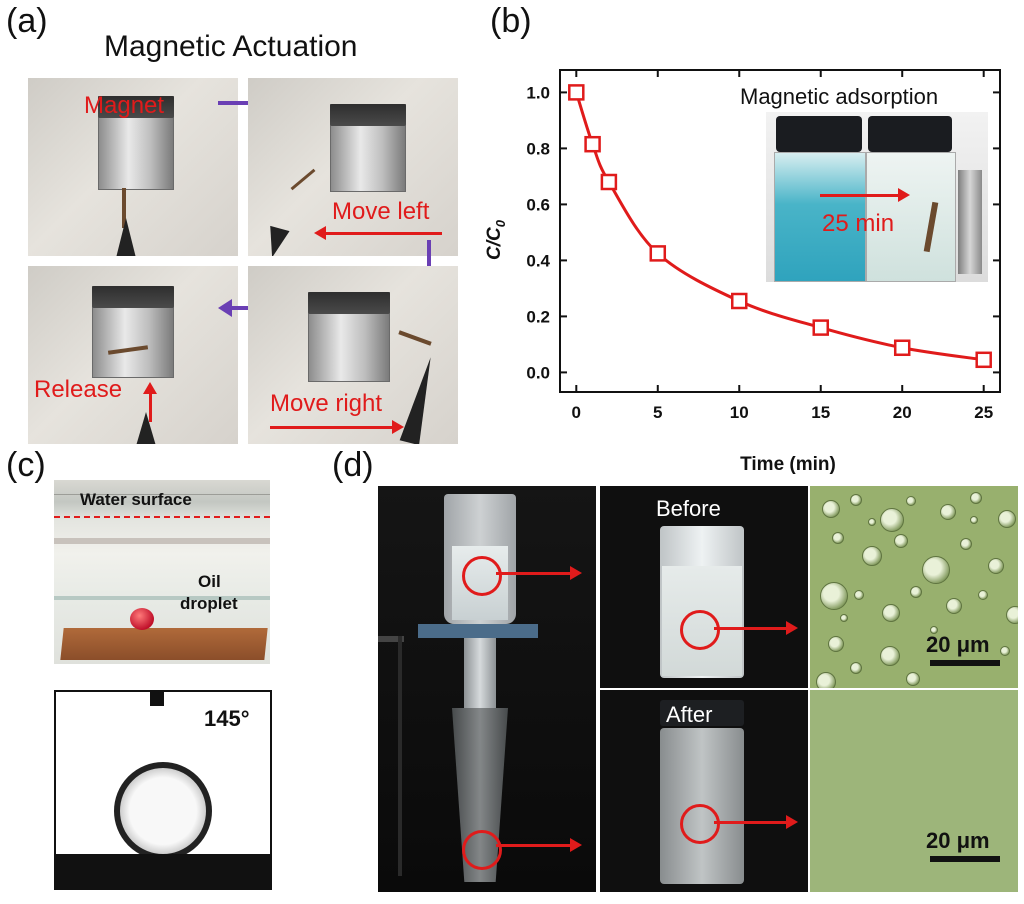 This screenshot has width=1024, height=904. I want to click on arrow-right-red-icon, so click(332, 427).